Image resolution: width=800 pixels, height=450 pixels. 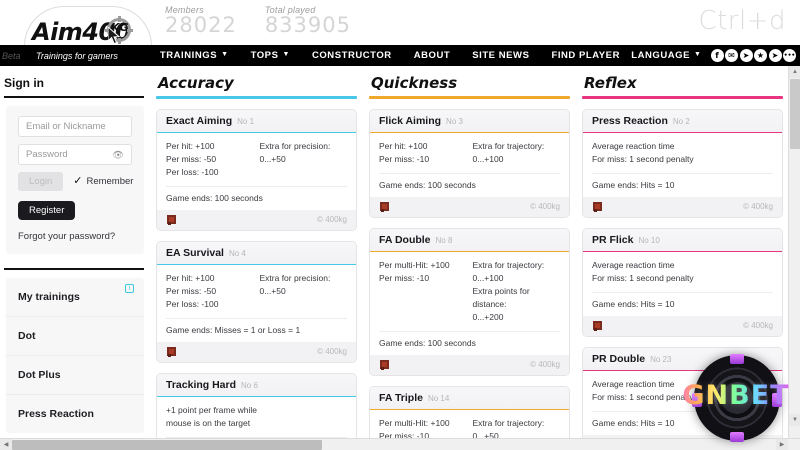 I want to click on vertical-scrollbar-thumb, so click(x=795, y=114).